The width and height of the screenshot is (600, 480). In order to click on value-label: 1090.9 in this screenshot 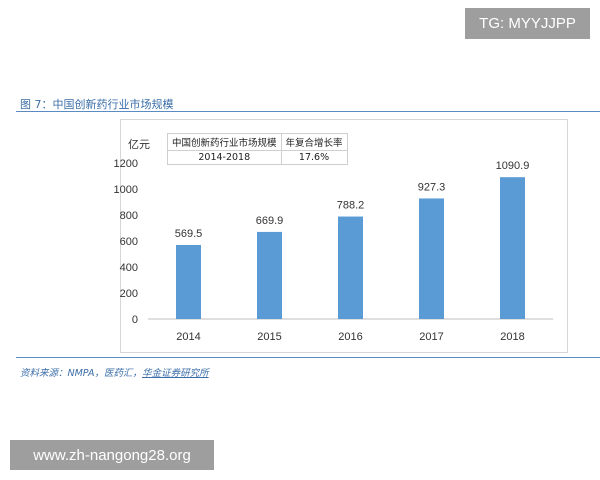, I will do `click(513, 166)`.